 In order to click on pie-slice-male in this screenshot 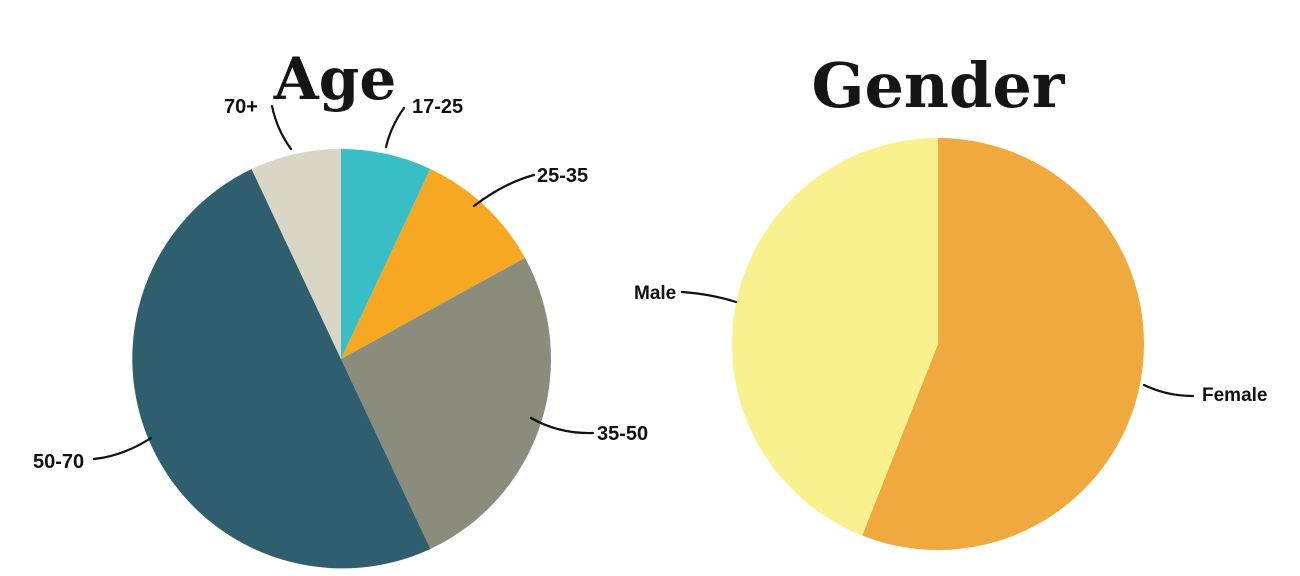, I will do `click(835, 337)`.